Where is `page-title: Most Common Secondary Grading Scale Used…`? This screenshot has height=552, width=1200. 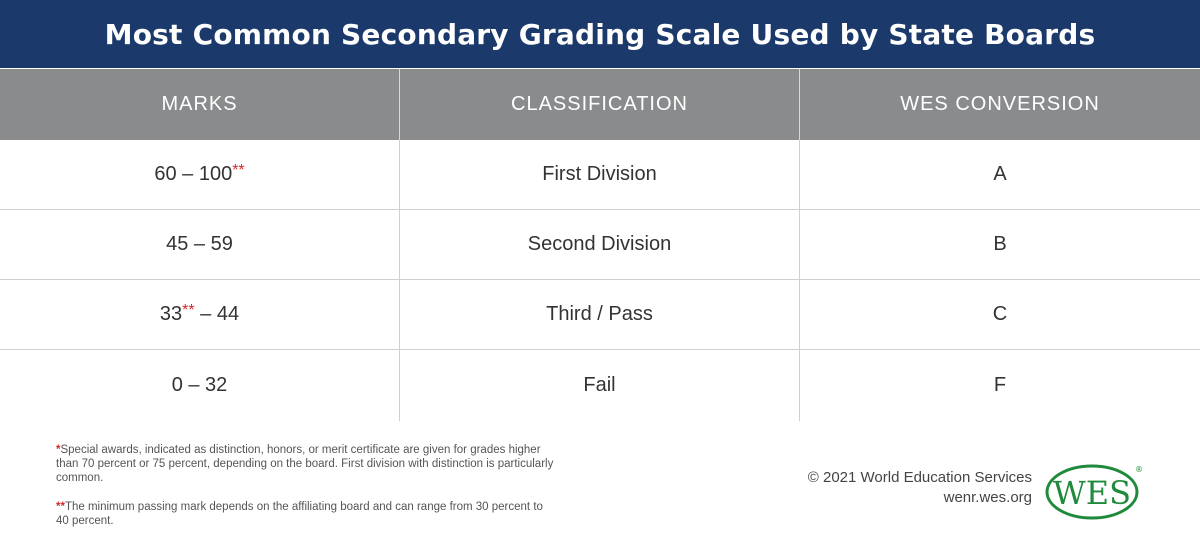 page-title: Most Common Secondary Grading Scale Used… is located at coordinates (600, 34).